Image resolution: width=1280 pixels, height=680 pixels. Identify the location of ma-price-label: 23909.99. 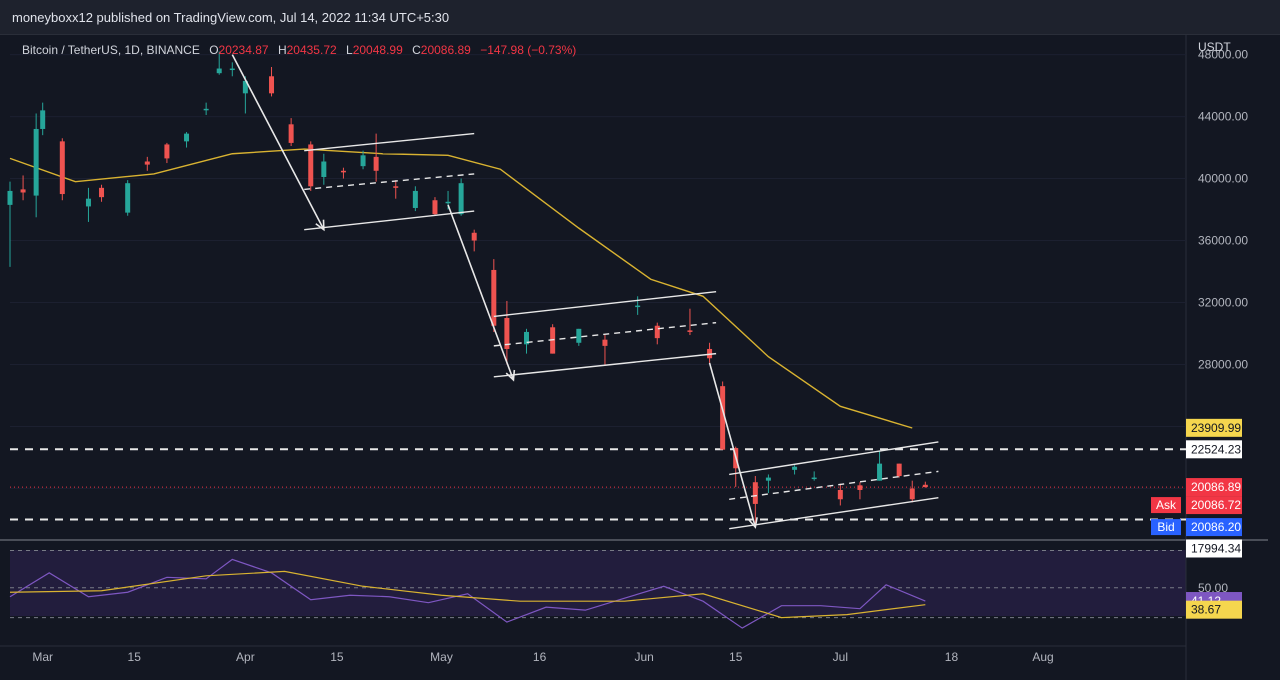
(1216, 428).